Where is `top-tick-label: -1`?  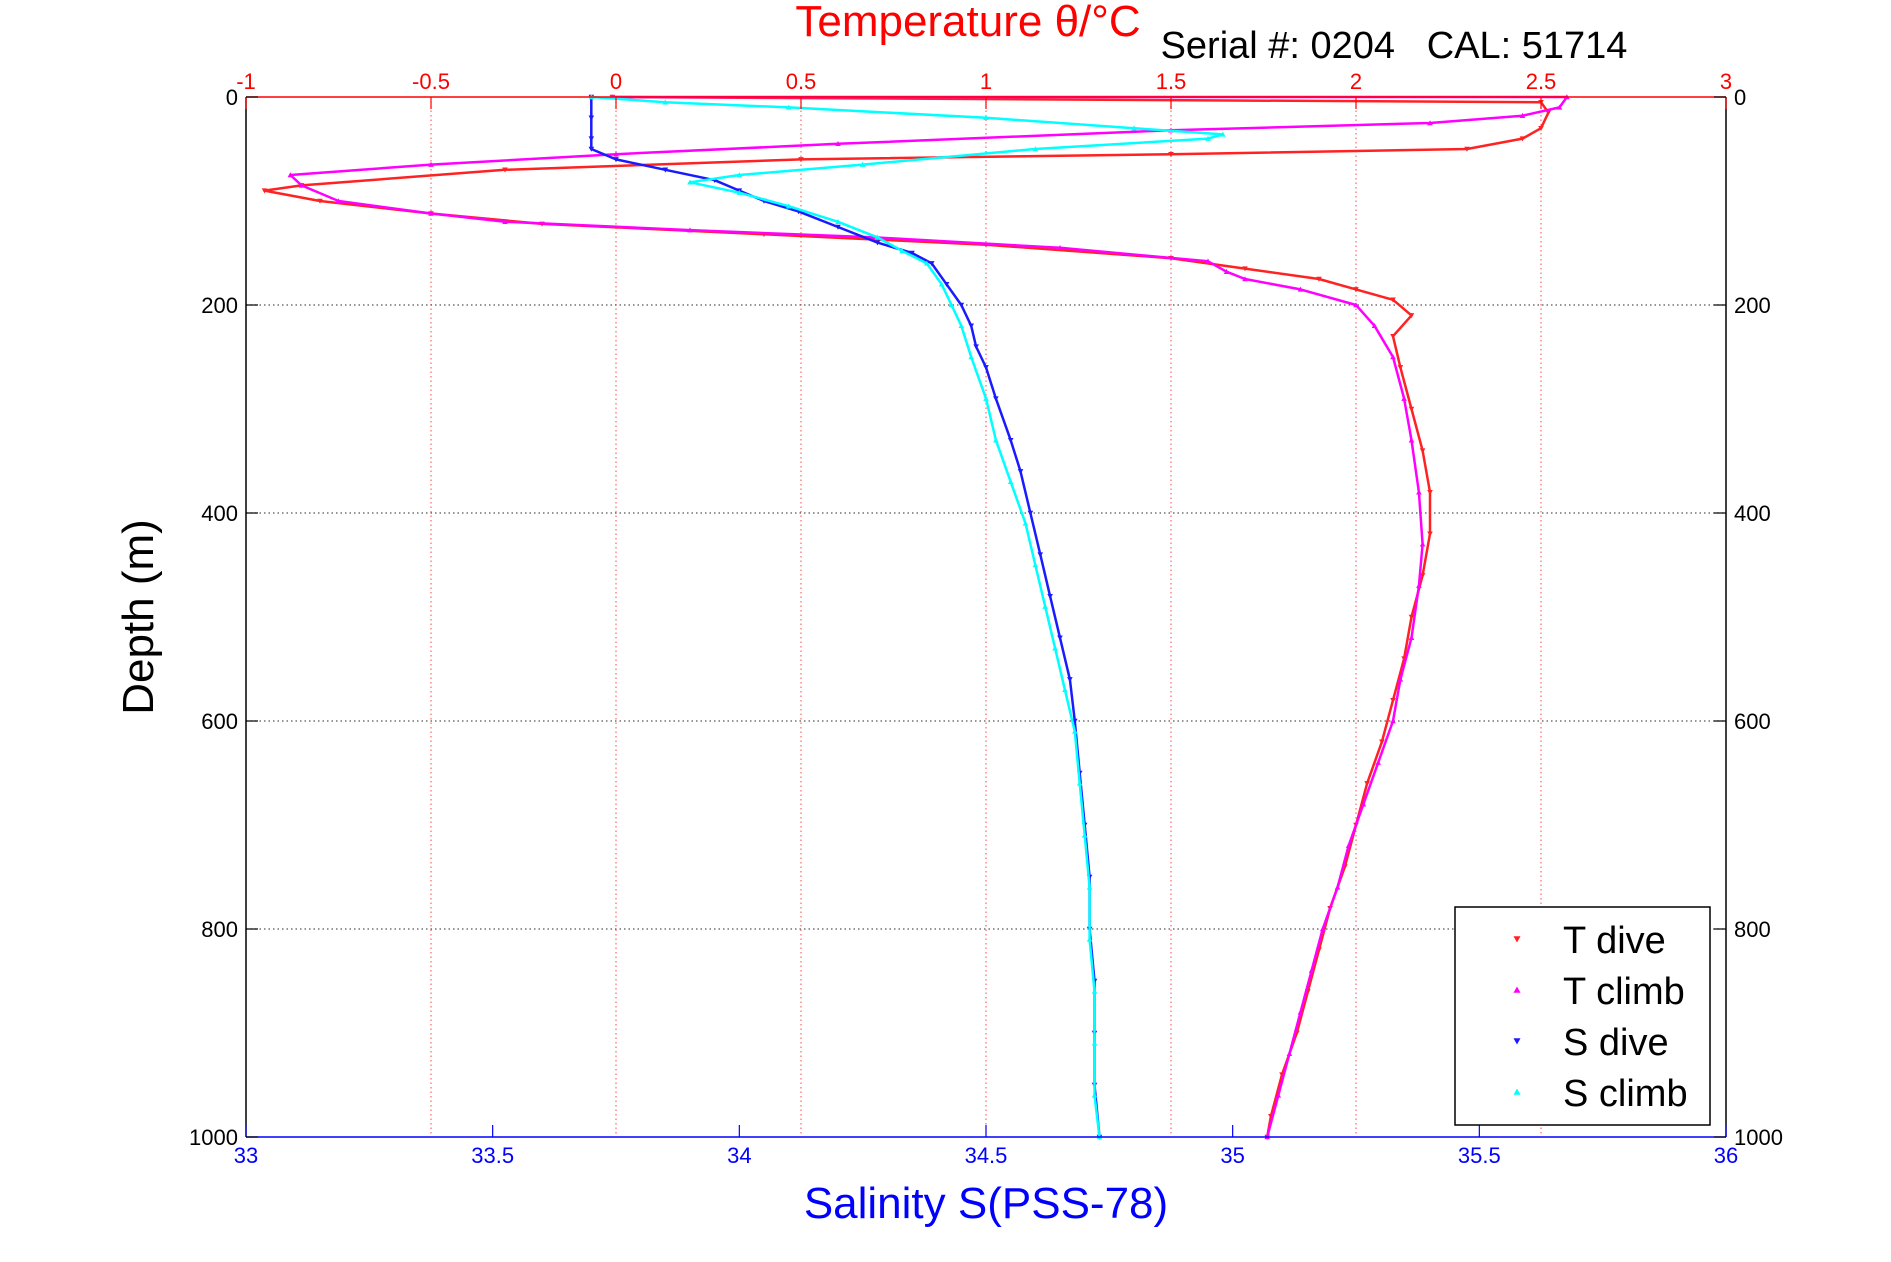
top-tick-label: -1 is located at coordinates (246, 81).